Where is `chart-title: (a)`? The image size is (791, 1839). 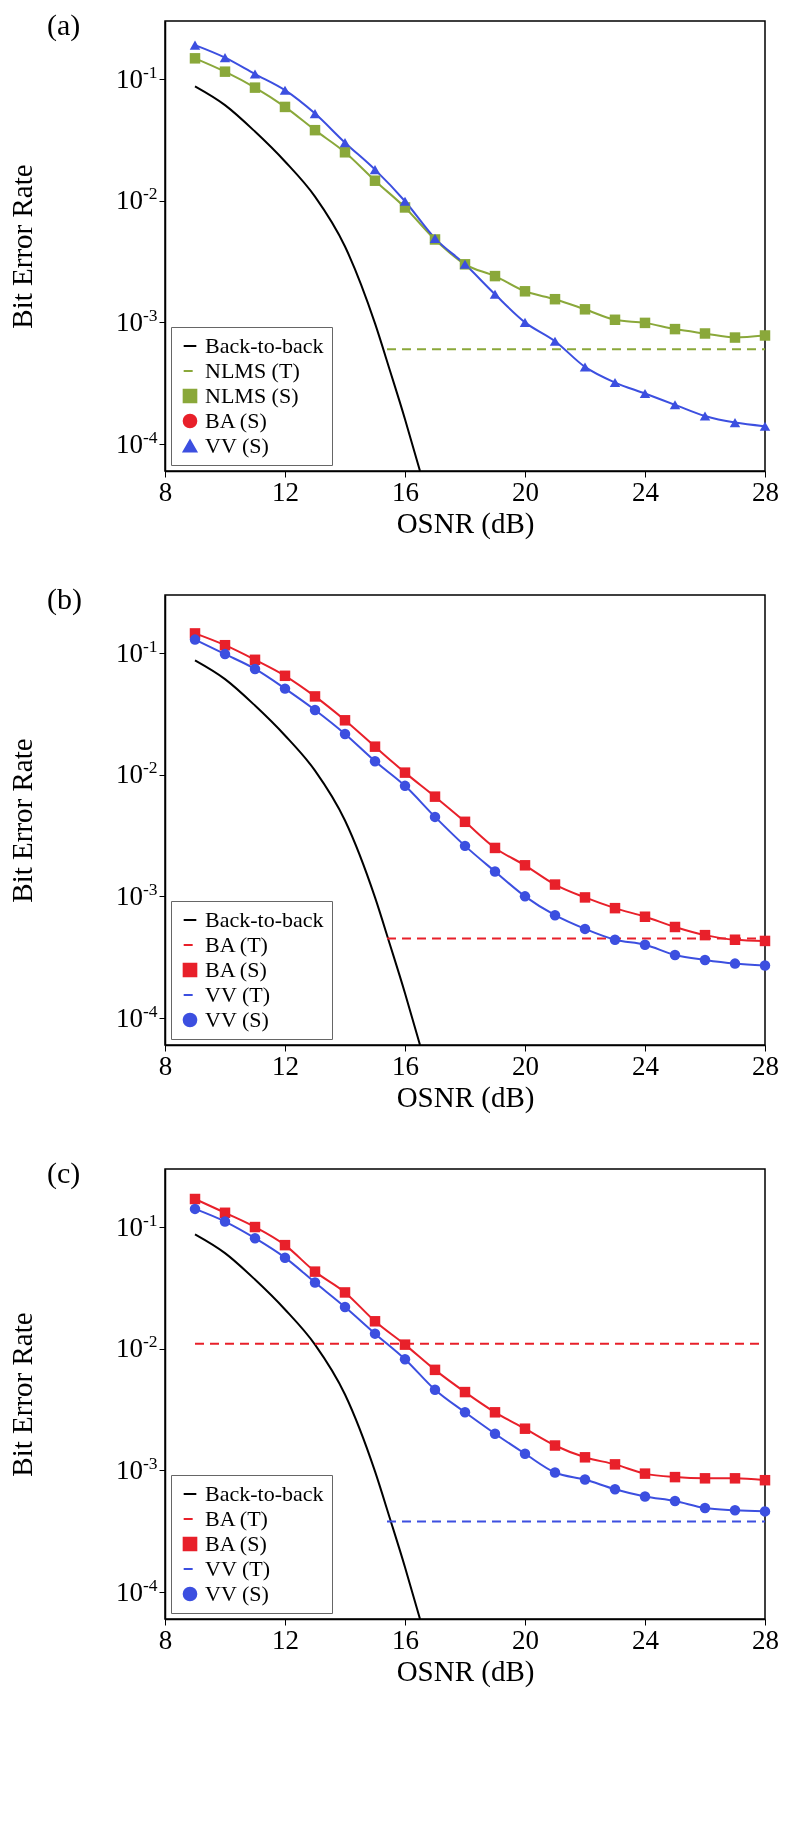
chart-title: (a) is located at coordinates (64, 25).